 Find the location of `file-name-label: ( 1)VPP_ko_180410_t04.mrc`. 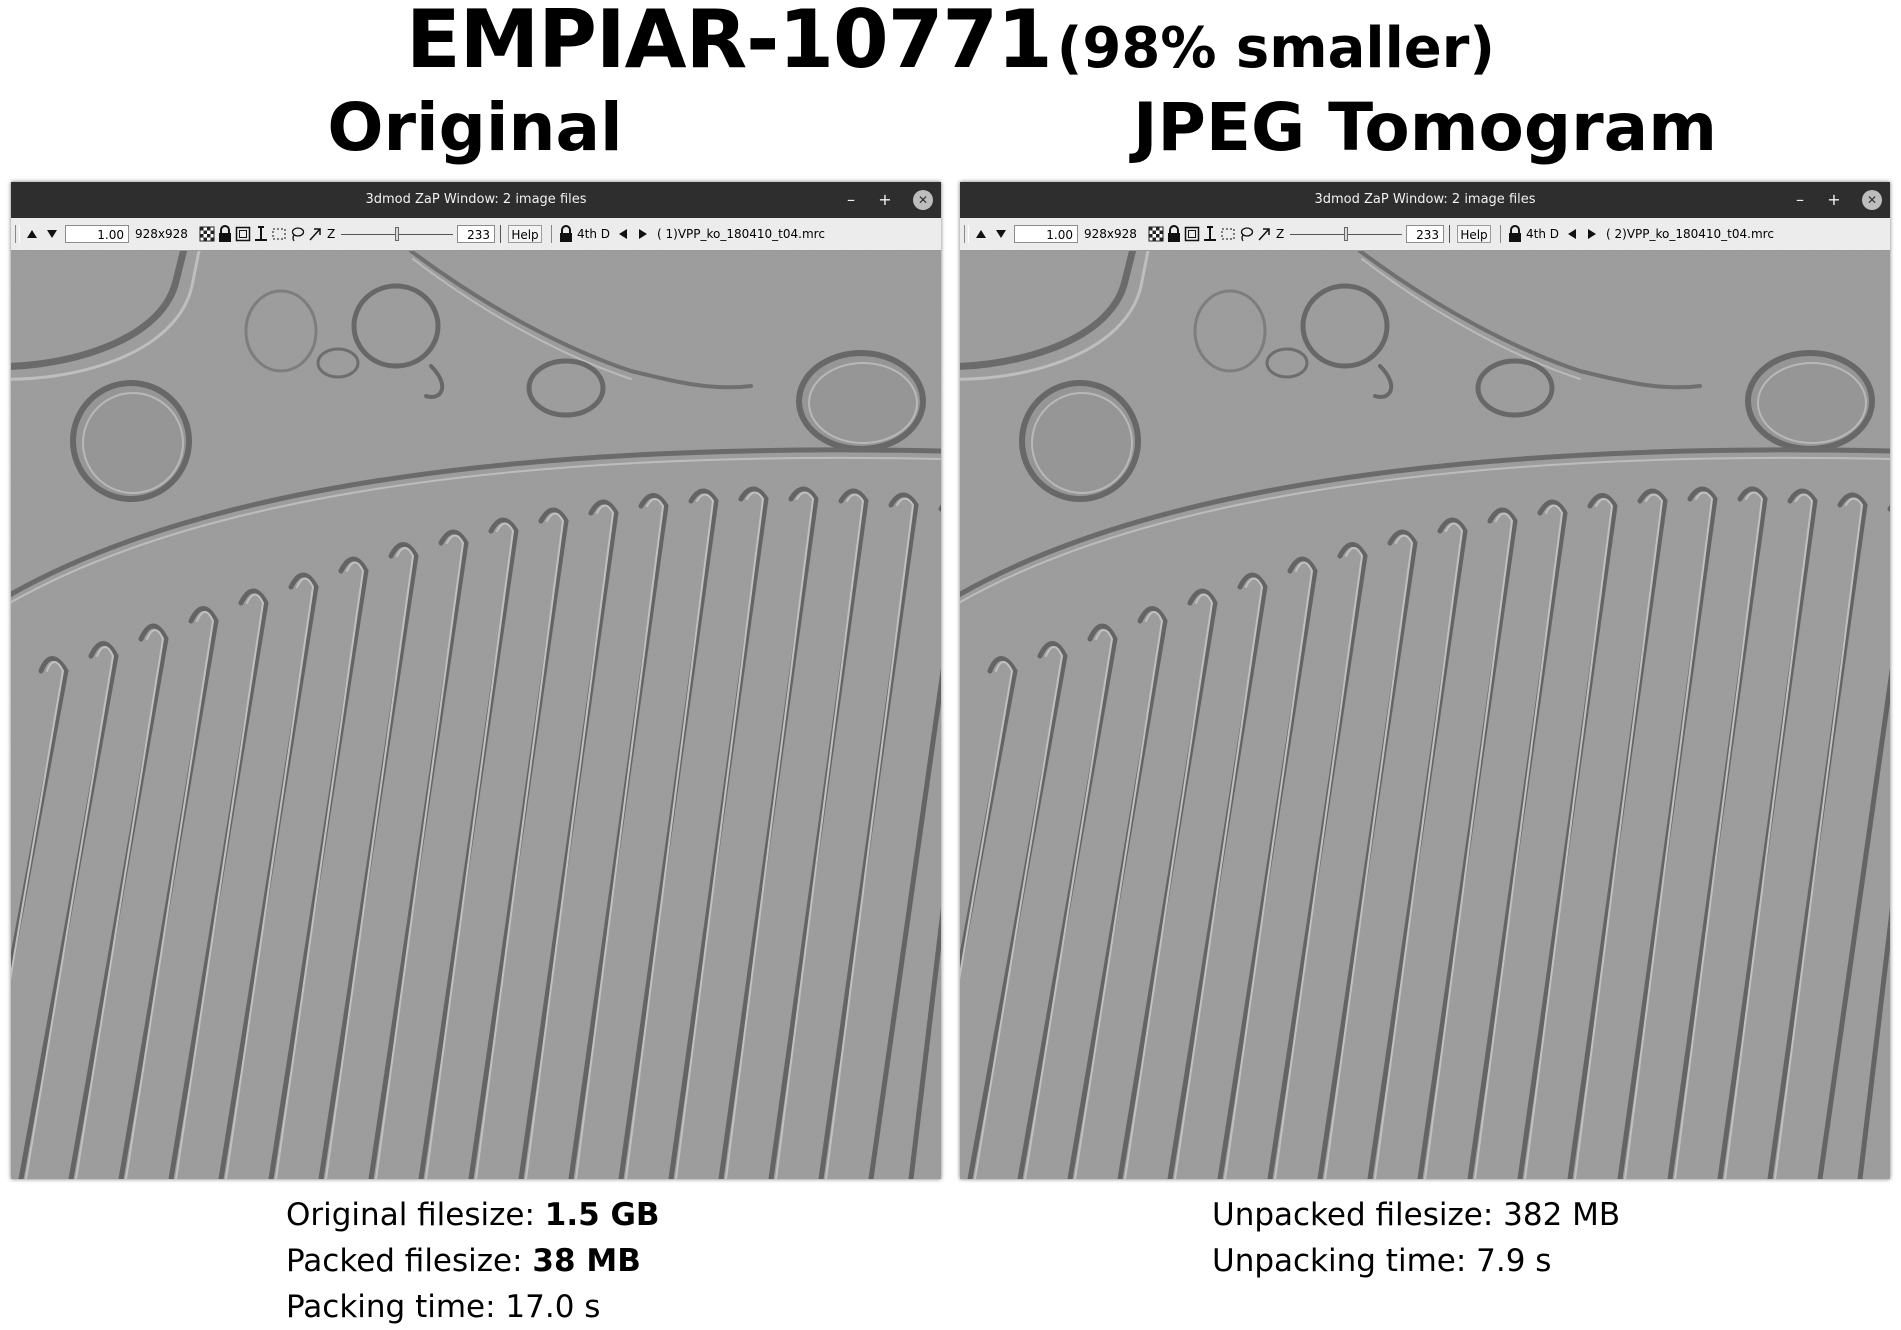

file-name-label: ( 1)VPP_ko_180410_t04.mrc is located at coordinates (741, 234).